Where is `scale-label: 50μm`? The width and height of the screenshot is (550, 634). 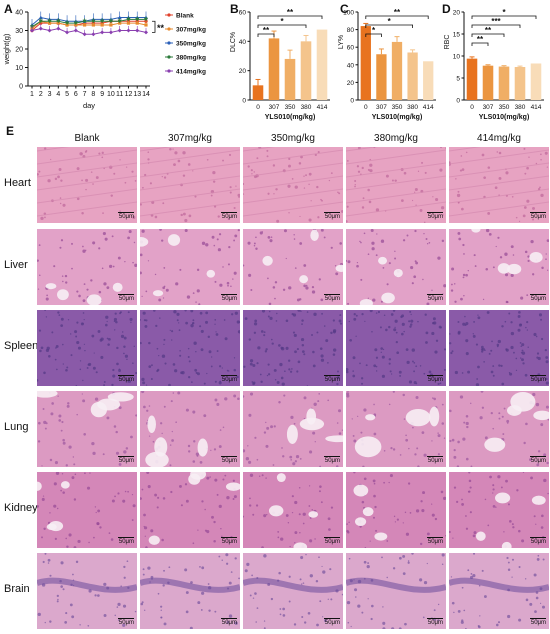
scale-label: 50μm is located at coordinates (332, 623).